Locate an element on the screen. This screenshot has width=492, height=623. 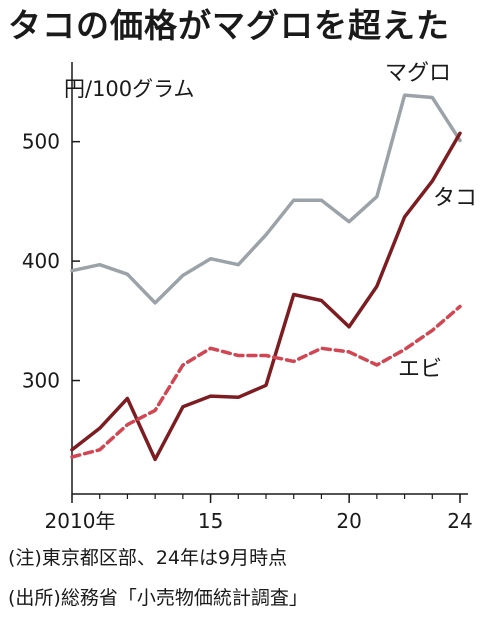
chart-note: (注)東京都区部、24年は9月時点 is located at coordinates (148, 558).